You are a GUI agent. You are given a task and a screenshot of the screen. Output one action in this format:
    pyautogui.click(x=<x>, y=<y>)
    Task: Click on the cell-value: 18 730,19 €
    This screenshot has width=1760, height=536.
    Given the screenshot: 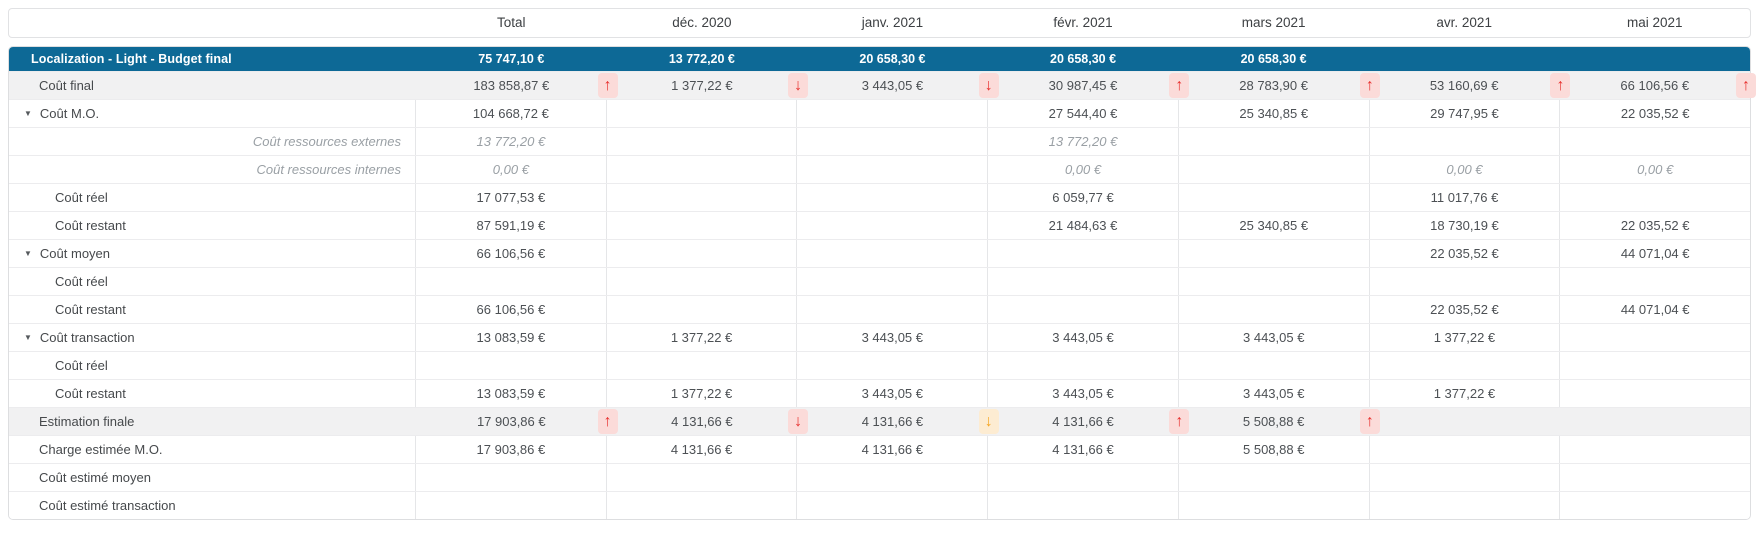 What is the action you would take?
    pyautogui.click(x=1464, y=225)
    